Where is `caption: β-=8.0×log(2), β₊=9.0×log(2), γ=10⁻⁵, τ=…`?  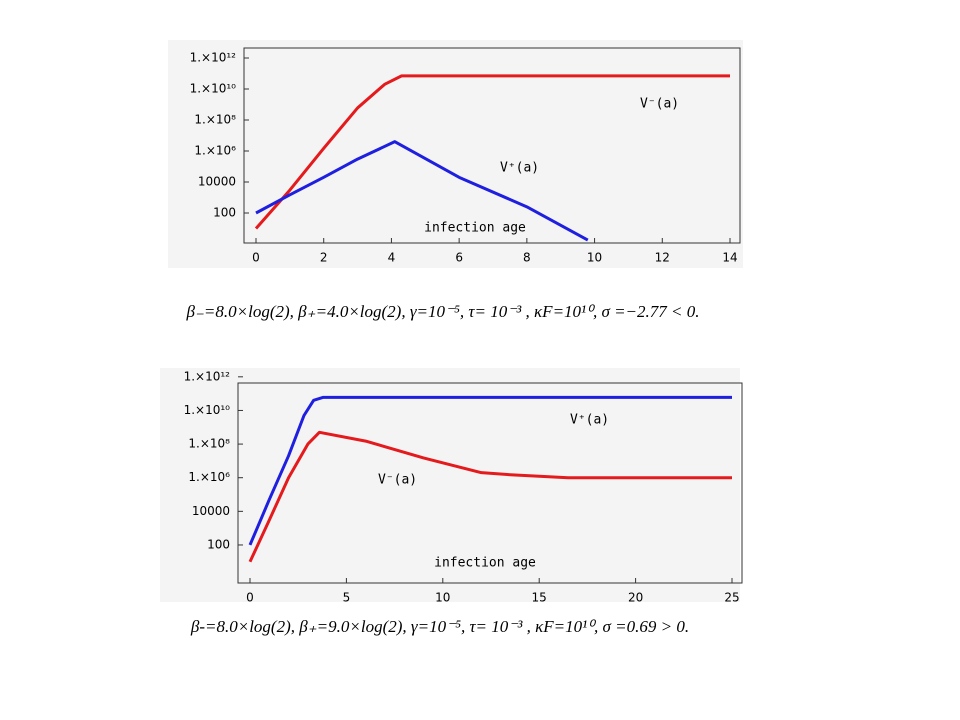 caption: β-=8.0×log(2), β₊=9.0×log(2), γ=10⁻⁵, τ=… is located at coordinates (439, 626).